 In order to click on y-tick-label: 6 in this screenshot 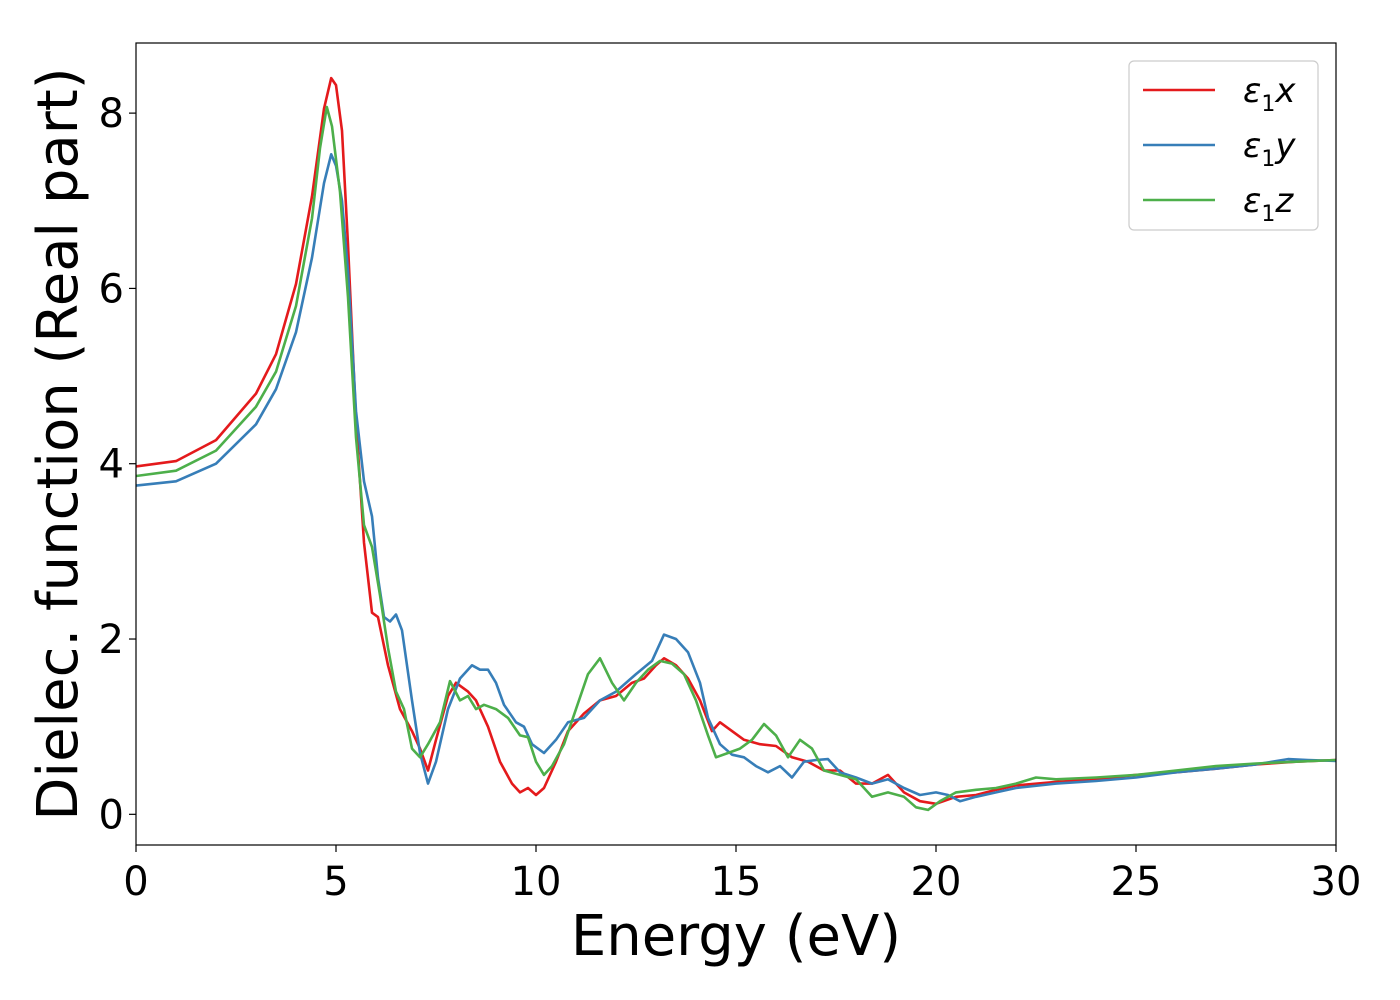, I will do `click(111, 289)`.